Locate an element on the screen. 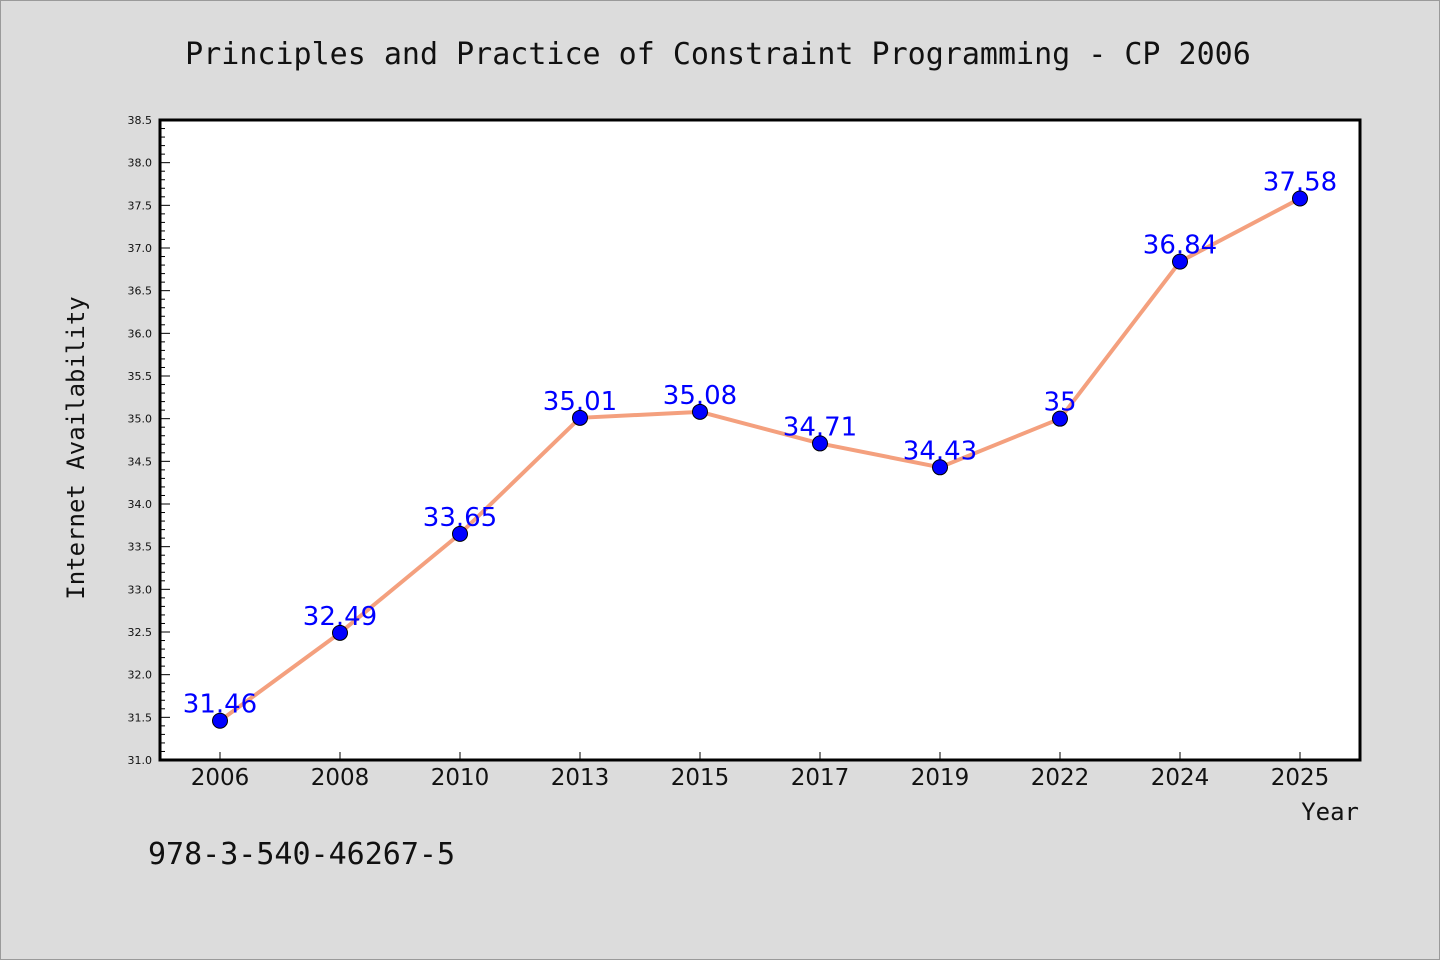 The image size is (1440, 960). data-label: 36.84 is located at coordinates (1180, 246).